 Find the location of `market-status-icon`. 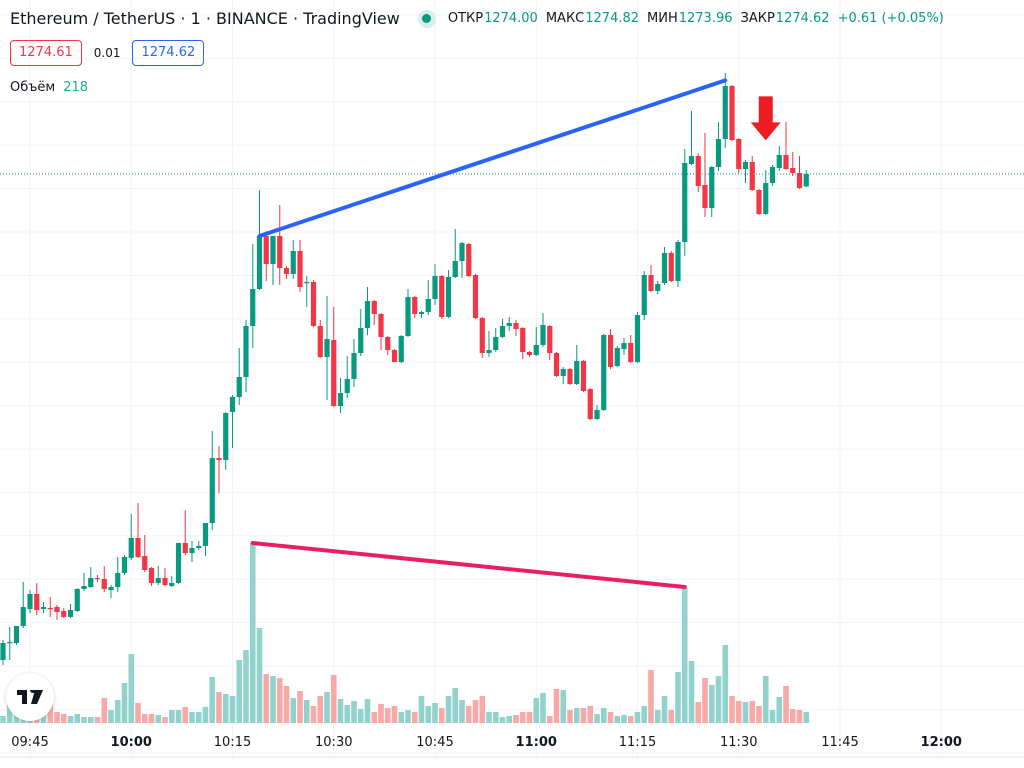

market-status-icon is located at coordinates (426, 18).